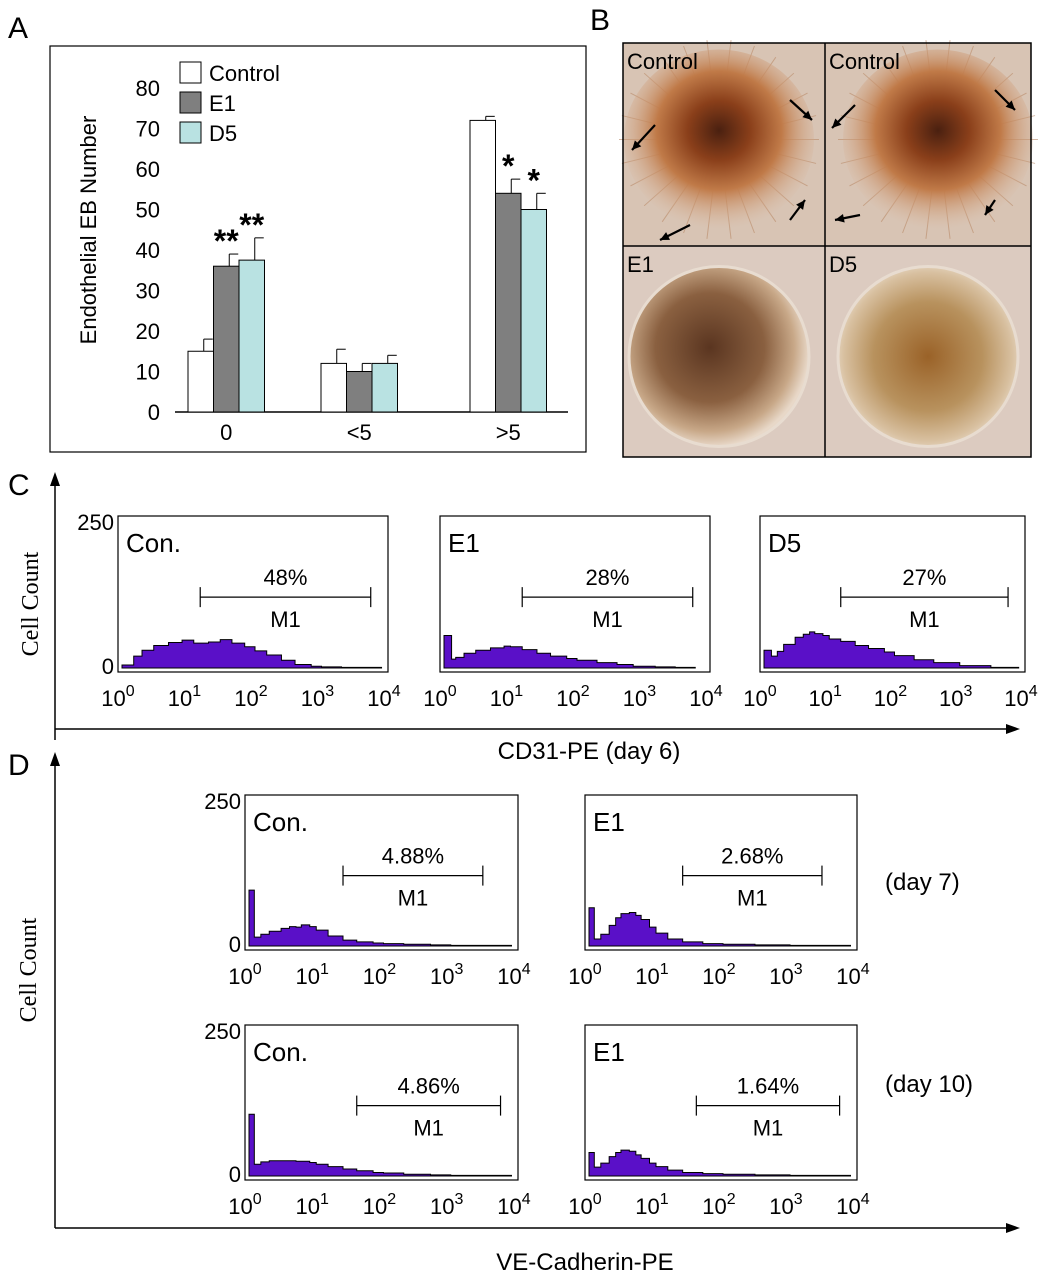 This screenshot has width=1063, height=1280. Describe the element at coordinates (148, 169) in the screenshot. I see `bar-ytick-label: 60` at that location.